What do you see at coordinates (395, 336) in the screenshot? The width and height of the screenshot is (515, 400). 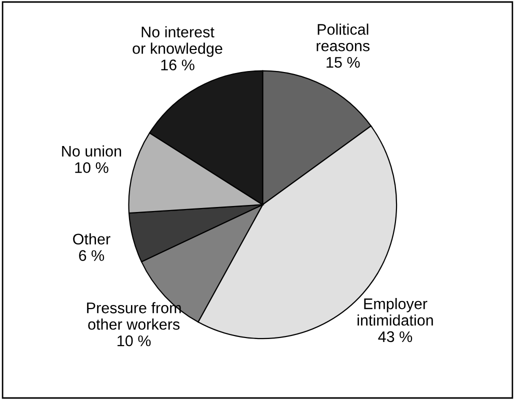 I see `data-label: 43 %` at bounding box center [395, 336].